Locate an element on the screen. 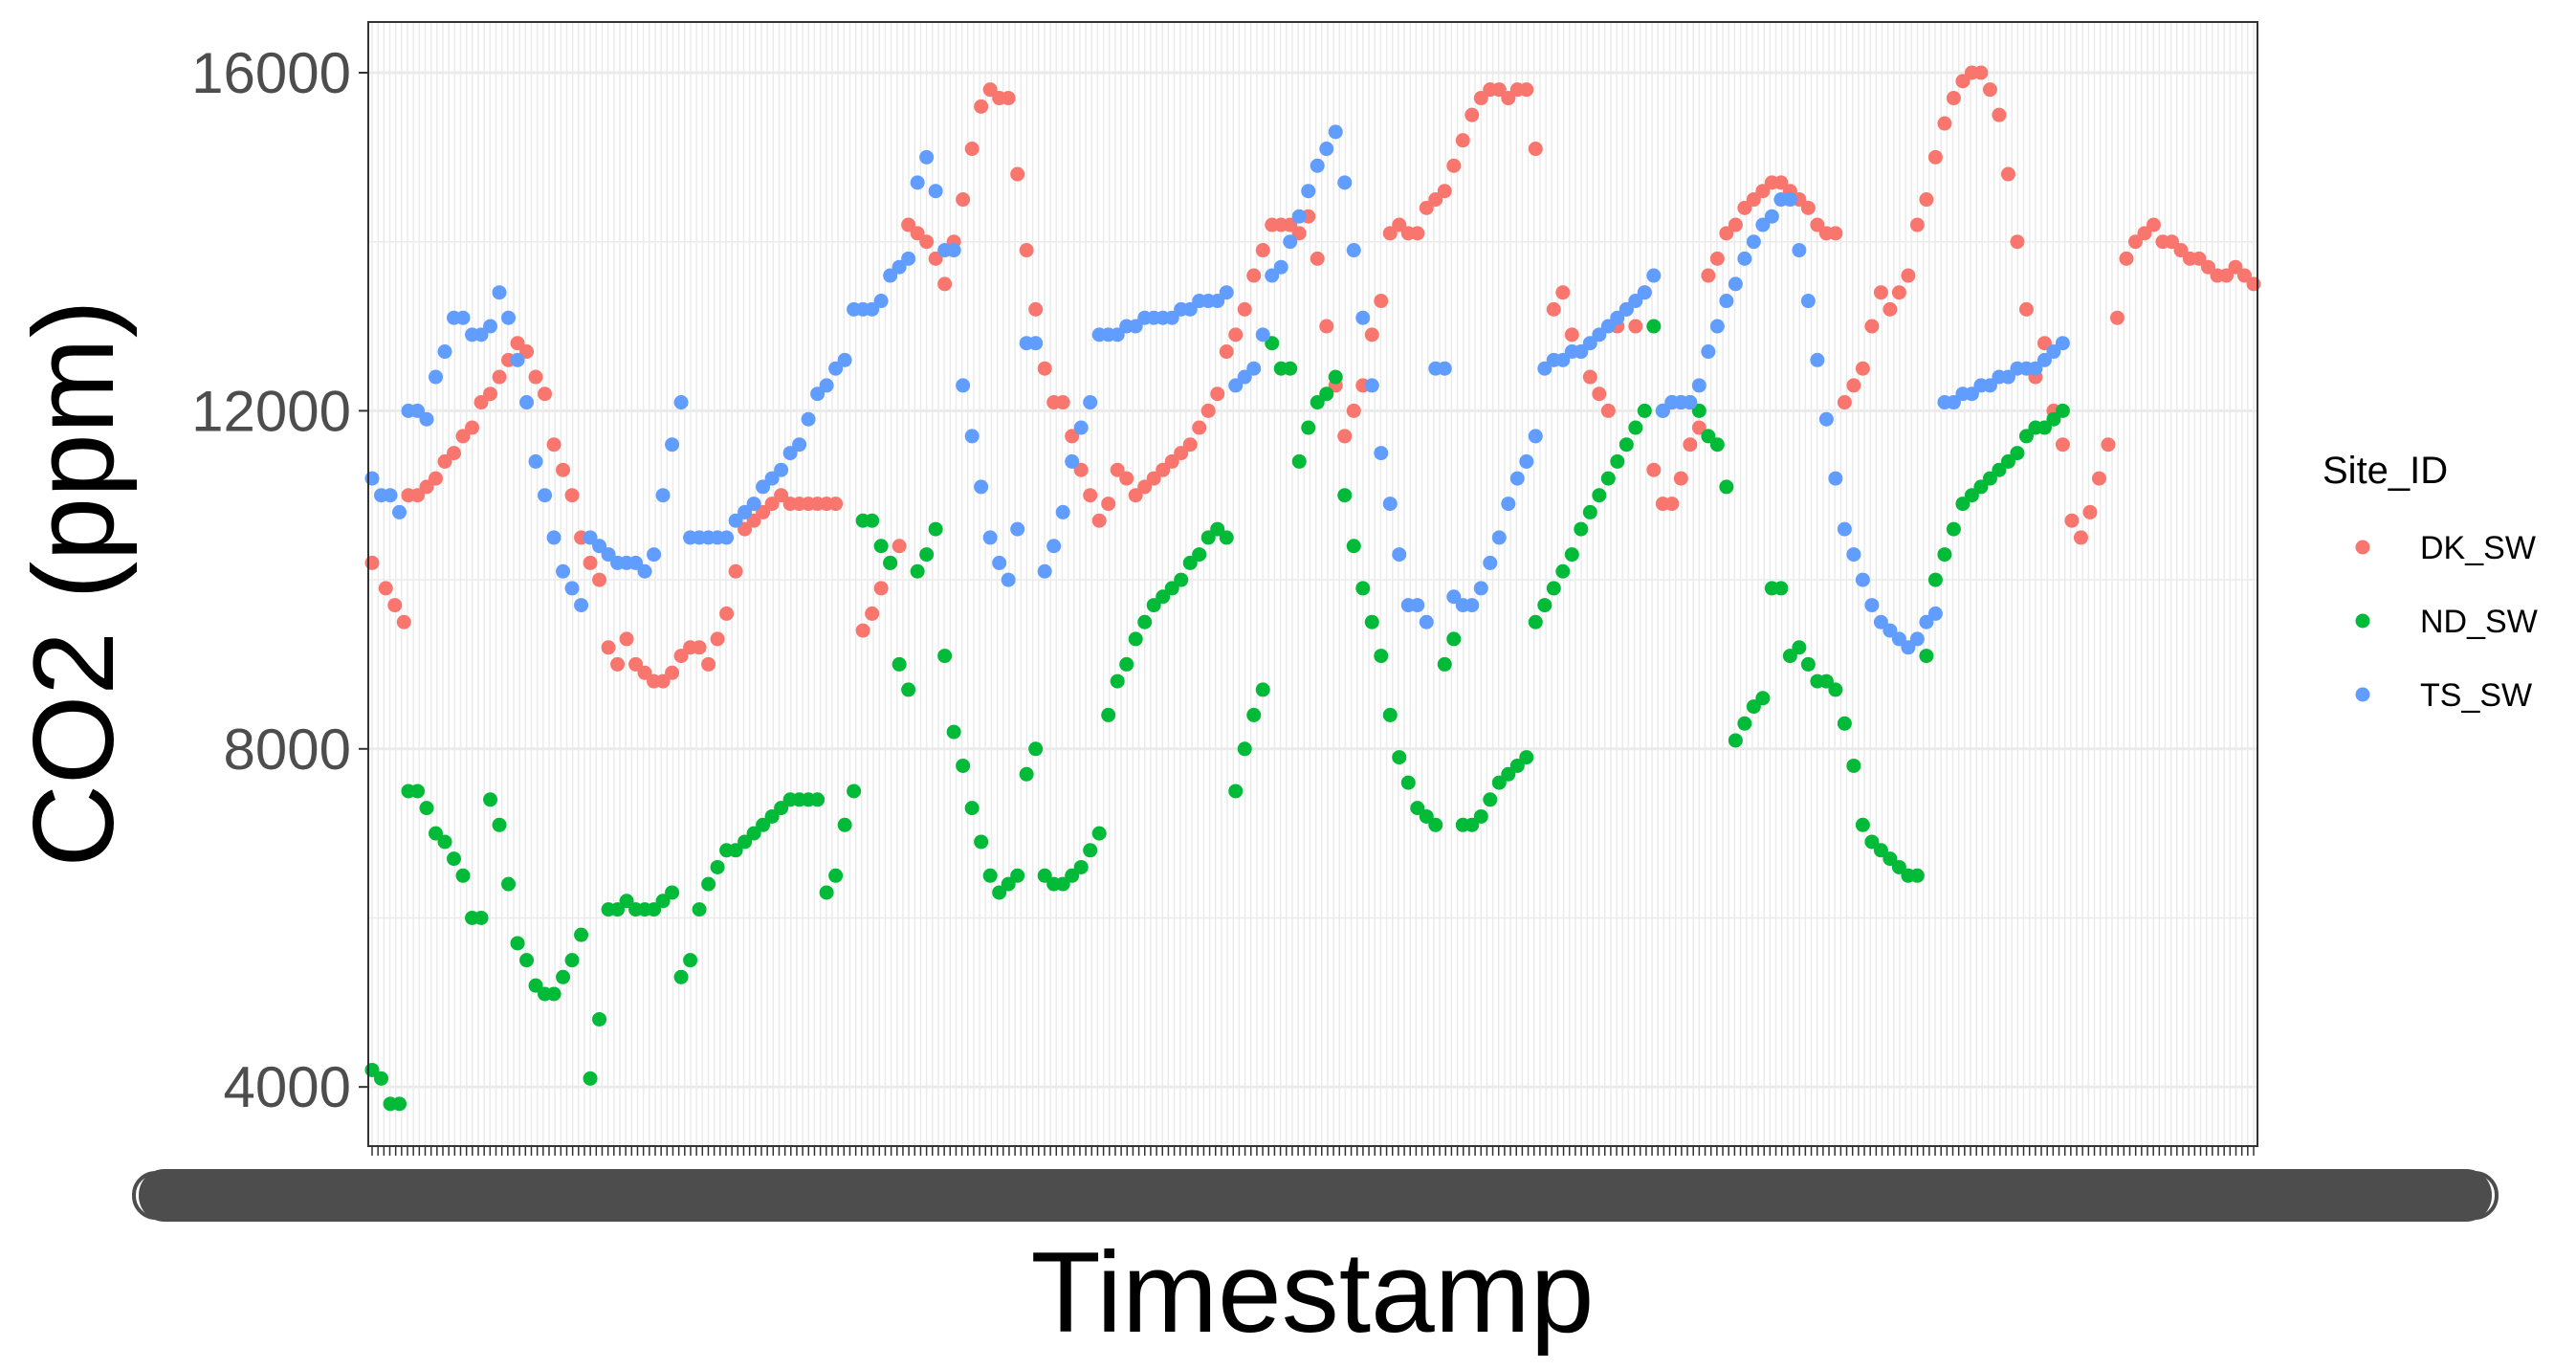  x-tick-label-blob is located at coordinates (1315, 1195).